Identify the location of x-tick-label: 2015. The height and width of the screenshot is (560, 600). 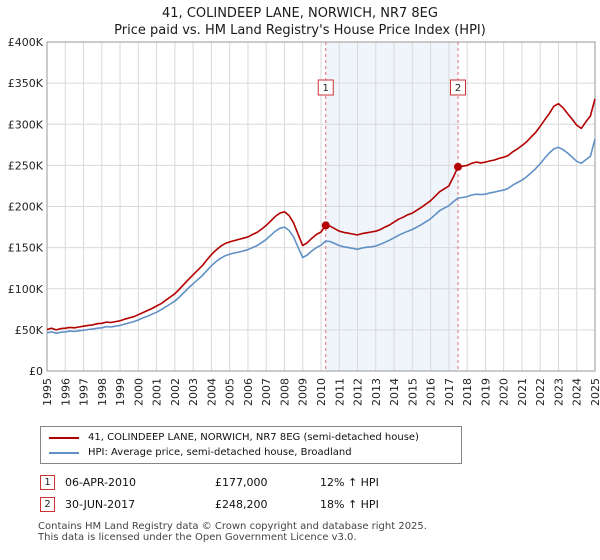
(412, 392).